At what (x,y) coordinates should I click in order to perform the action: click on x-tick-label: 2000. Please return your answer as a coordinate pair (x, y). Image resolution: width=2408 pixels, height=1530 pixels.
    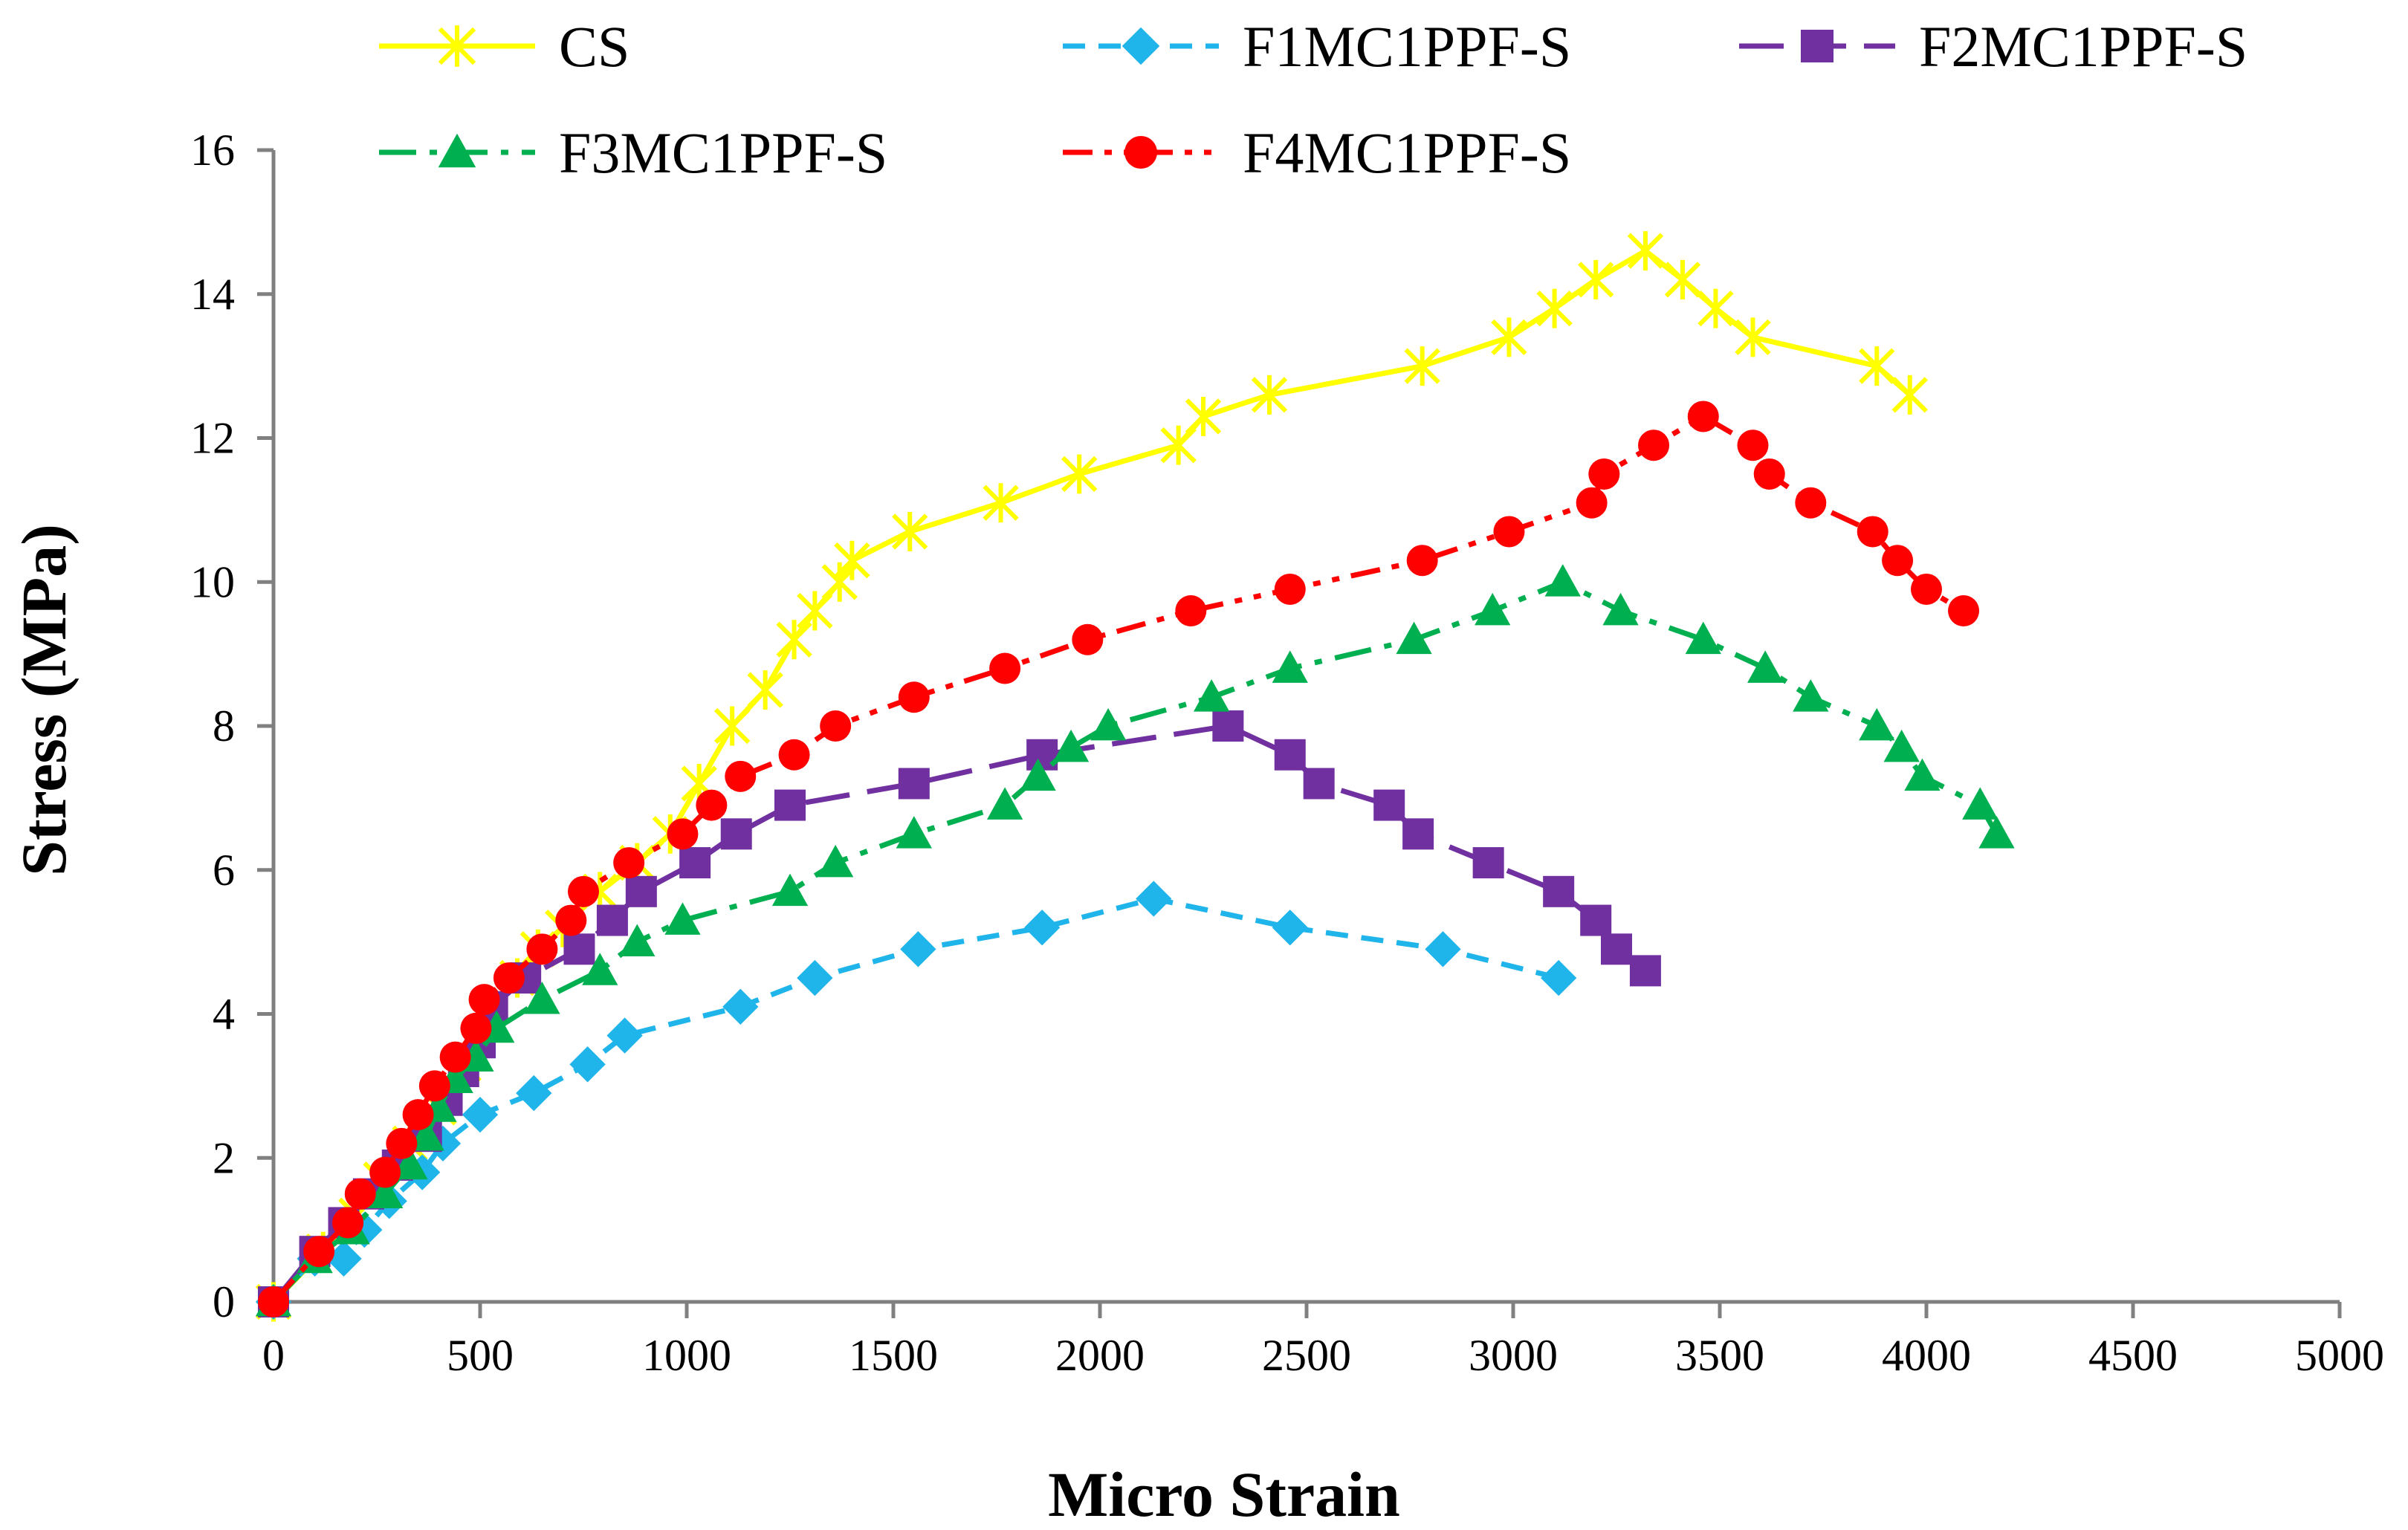
    Looking at the image, I should click on (1100, 1356).